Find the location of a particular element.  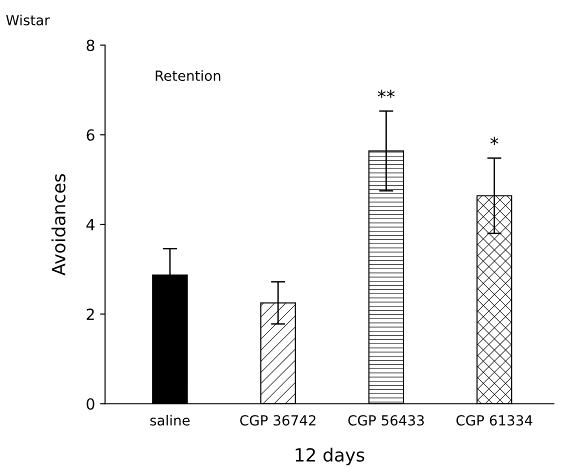

y-tick-label: 6 is located at coordinates (90, 135).